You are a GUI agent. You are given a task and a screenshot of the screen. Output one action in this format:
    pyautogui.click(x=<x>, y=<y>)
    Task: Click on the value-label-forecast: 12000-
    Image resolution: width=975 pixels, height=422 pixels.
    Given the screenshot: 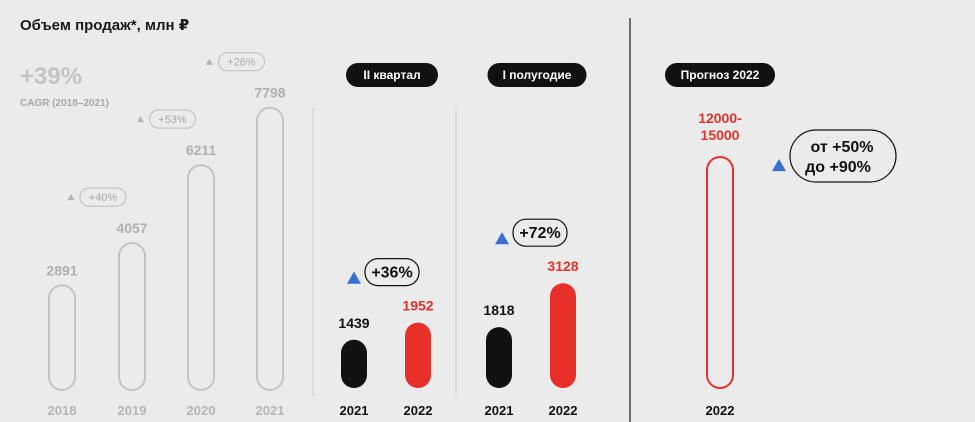 What is the action you would take?
    pyautogui.click(x=720, y=118)
    